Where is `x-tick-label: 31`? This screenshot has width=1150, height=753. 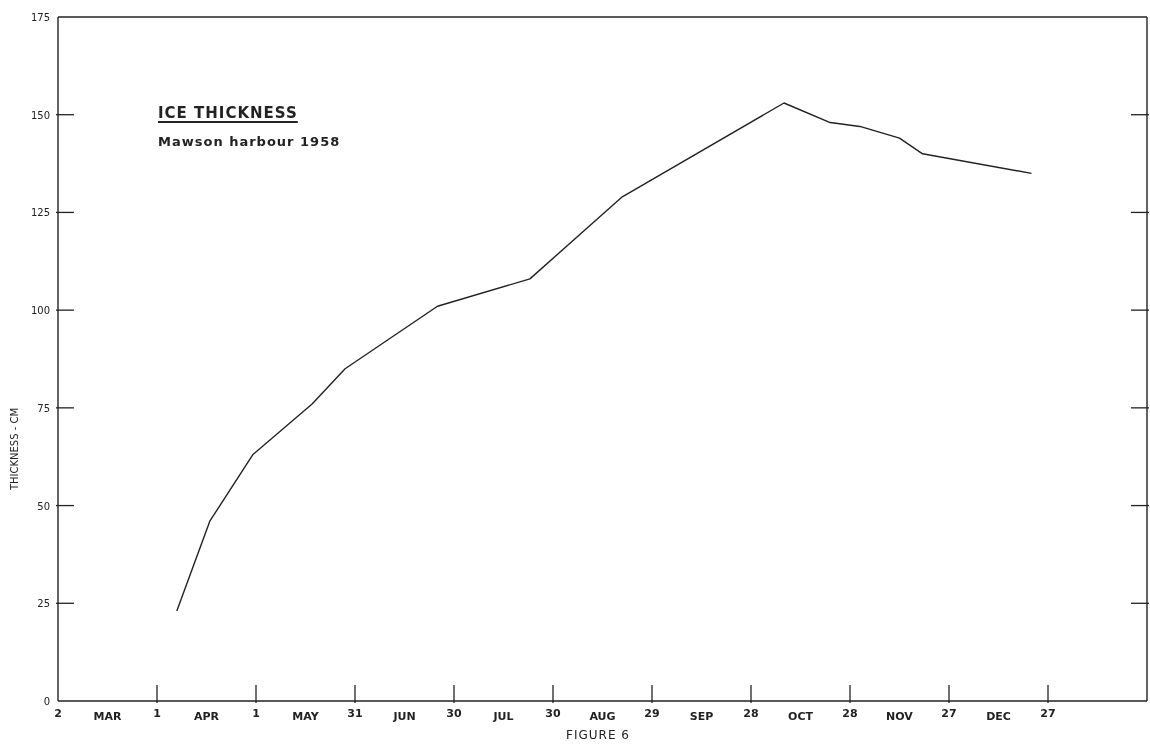 x-tick-label: 31 is located at coordinates (355, 713).